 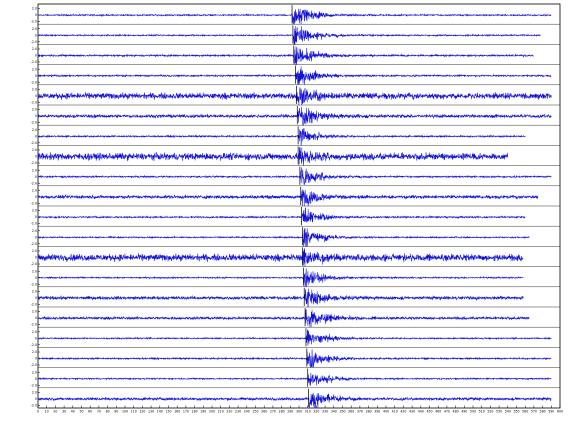 What do you see at coordinates (325, 412) in the screenshot?
I see `x-tick-label: 330` at bounding box center [325, 412].